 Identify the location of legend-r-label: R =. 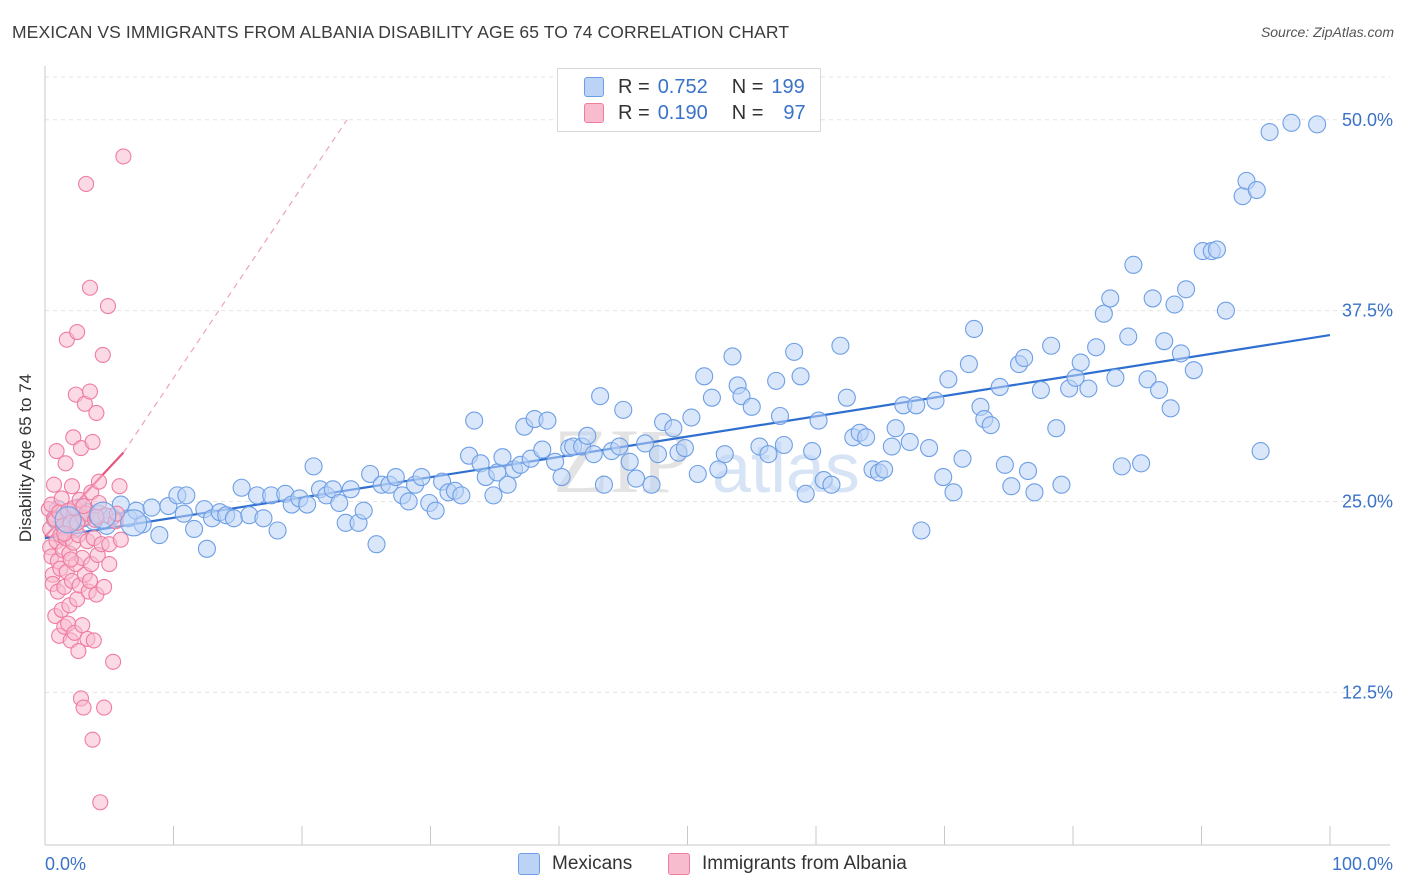
(634, 112).